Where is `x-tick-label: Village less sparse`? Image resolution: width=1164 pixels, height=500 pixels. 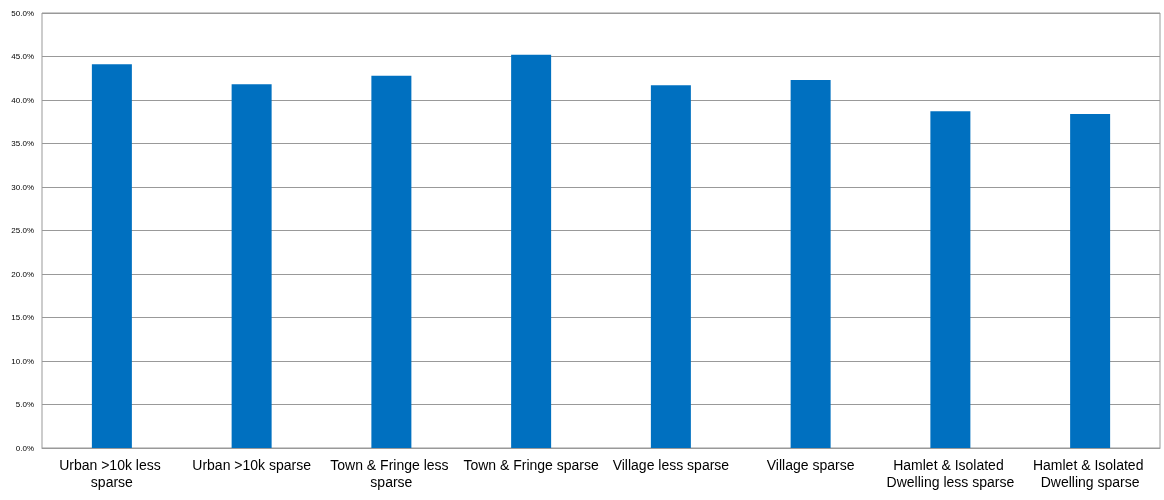
x-tick-label: Village less sparse is located at coordinates (671, 464).